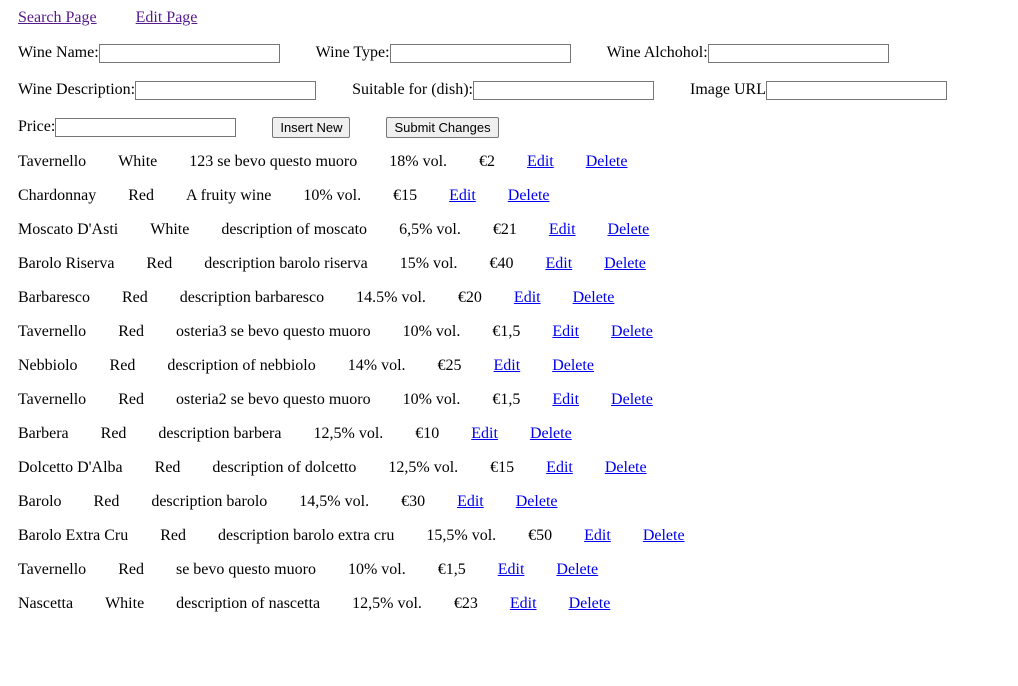 Image resolution: width=1018 pixels, height=686 pixels. I want to click on wine-alcohol-field: Wine Alchohol:, so click(748, 53).